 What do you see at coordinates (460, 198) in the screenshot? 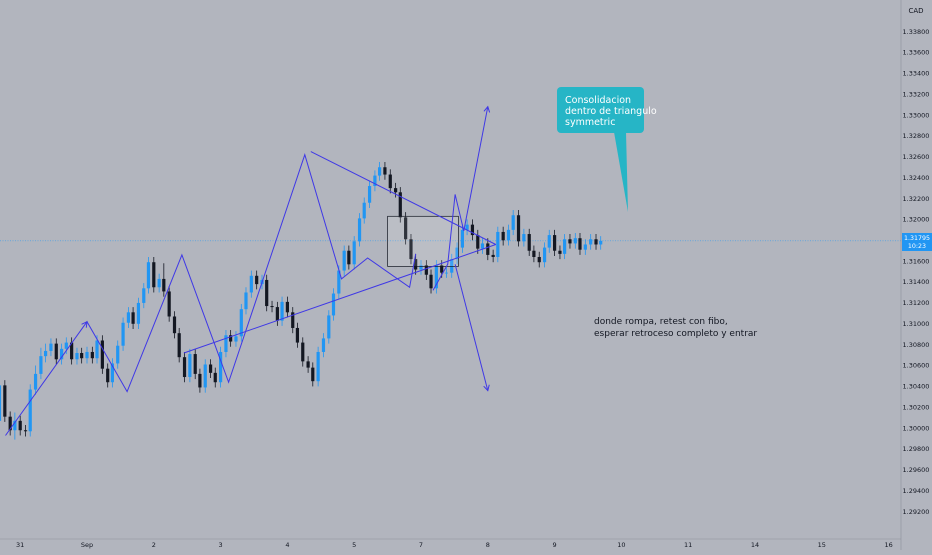
I see `breakout-up-path` at bounding box center [460, 198].